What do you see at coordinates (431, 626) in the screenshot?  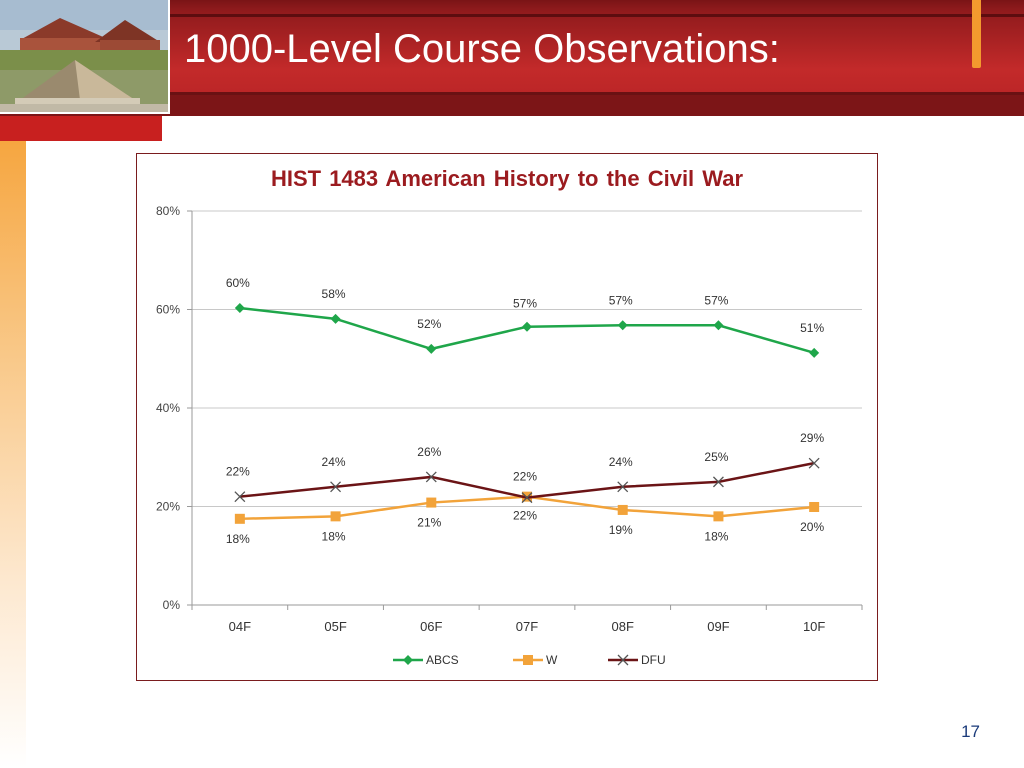 I see `x-tick-label: 06F` at bounding box center [431, 626].